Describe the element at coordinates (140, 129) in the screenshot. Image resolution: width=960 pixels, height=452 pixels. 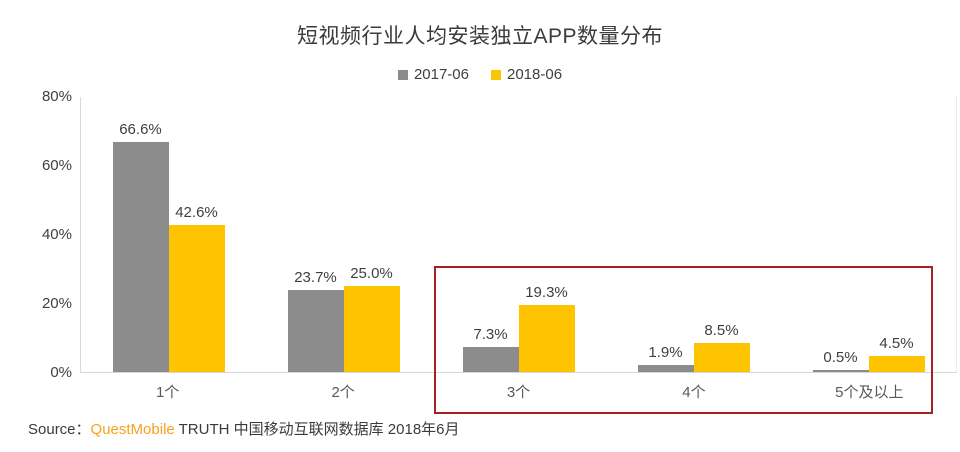
I see `bar-value-label: 66.6%` at that location.